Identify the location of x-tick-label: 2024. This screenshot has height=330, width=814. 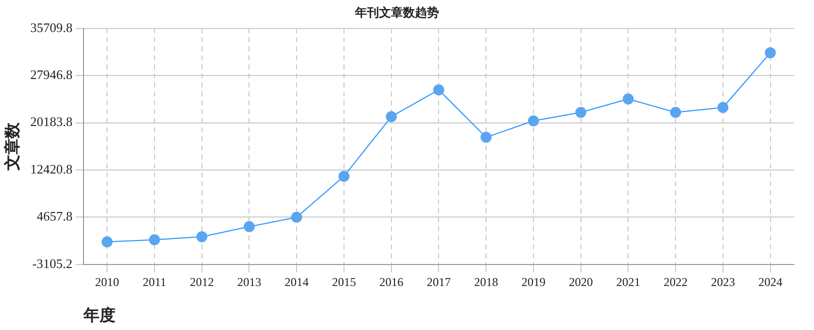
(770, 281).